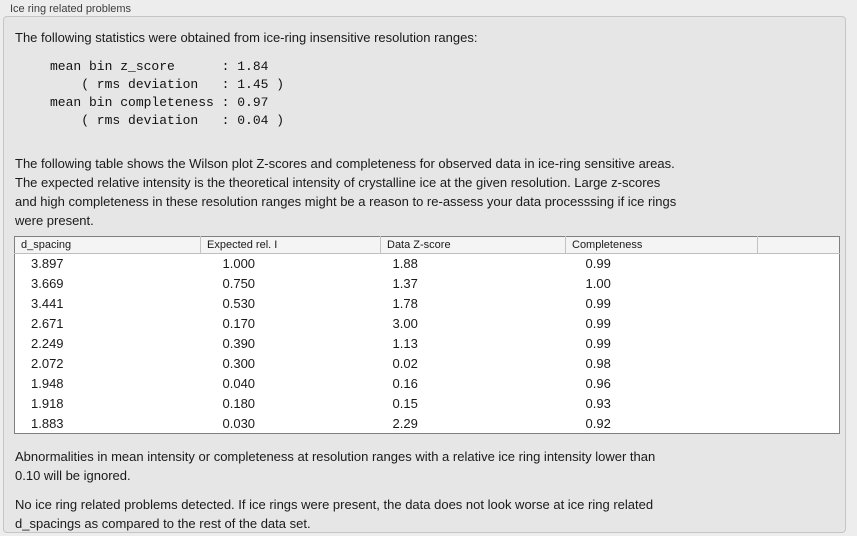  Describe the element at coordinates (405, 264) in the screenshot. I see `cell-data-z-score: 1.88` at that location.